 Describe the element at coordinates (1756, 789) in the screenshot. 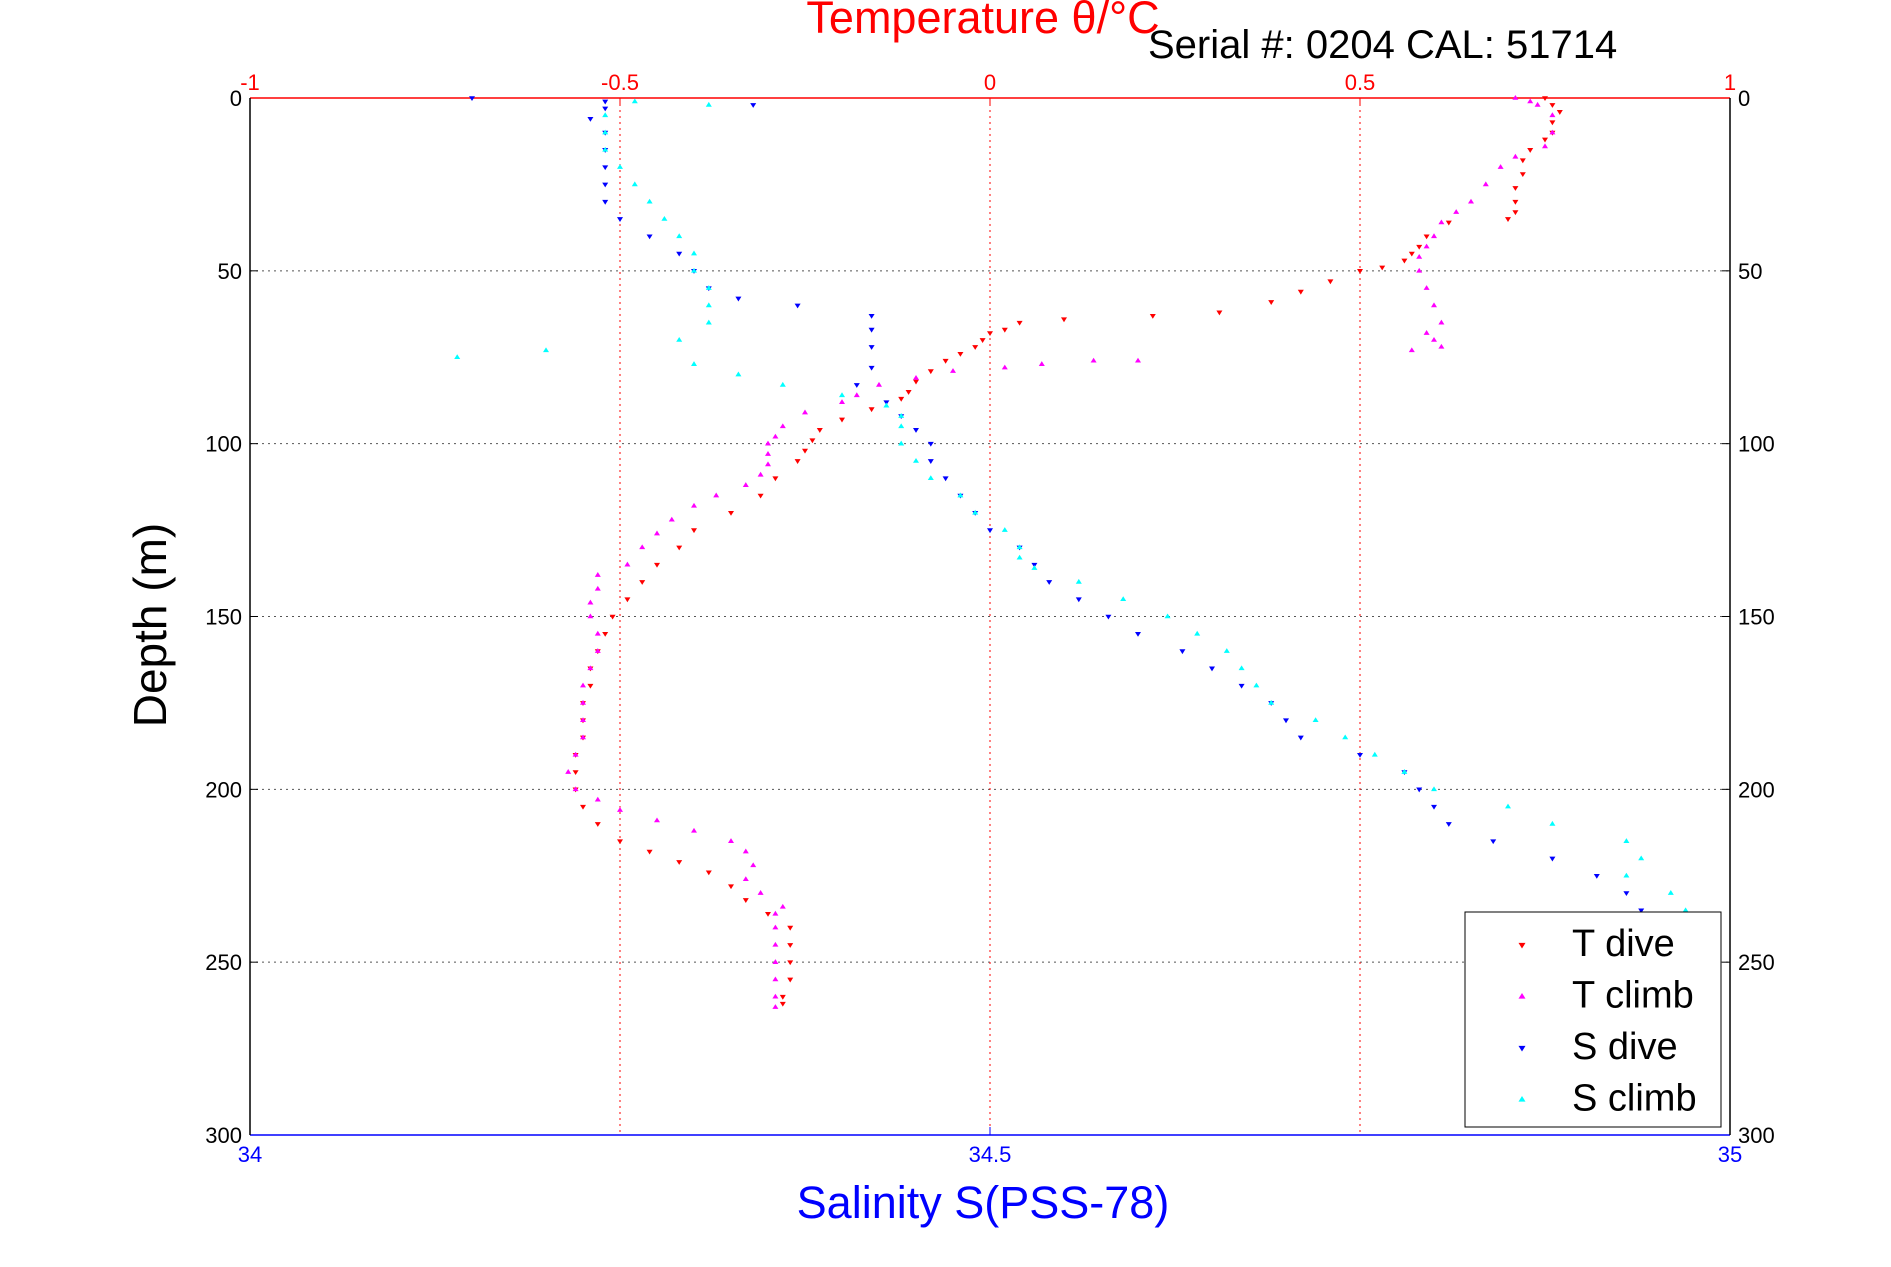

I see `depth-tick-label-right: 200` at that location.